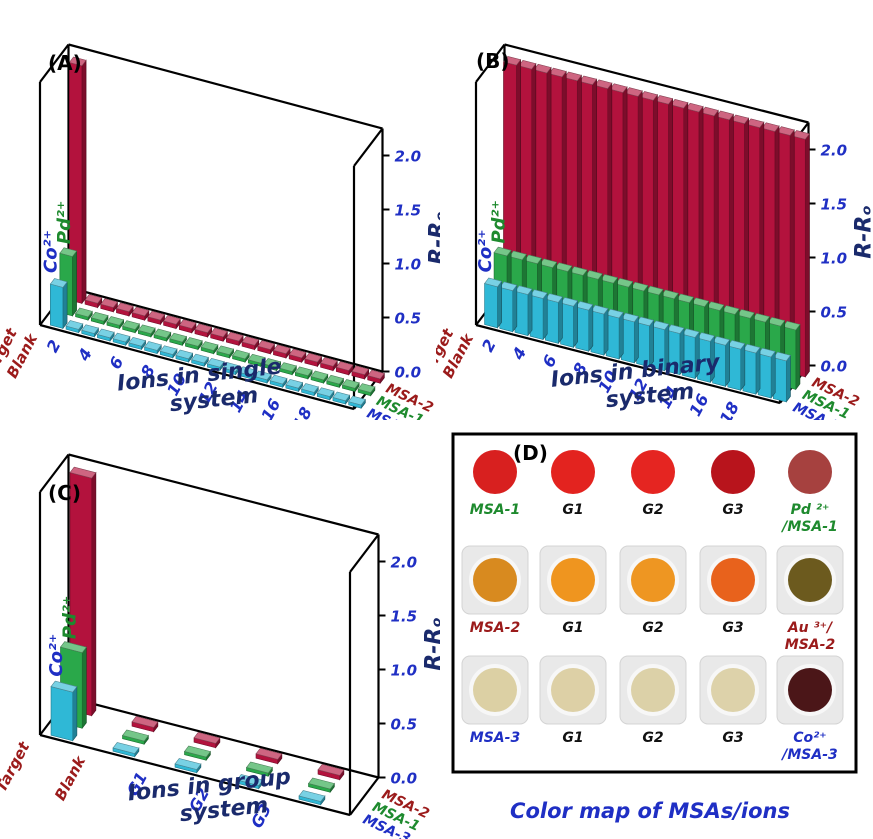 The width and height of the screenshot is (873, 839). Describe the element at coordinates (493, 61) in the screenshot. I see `panel-label: (B)` at that location.